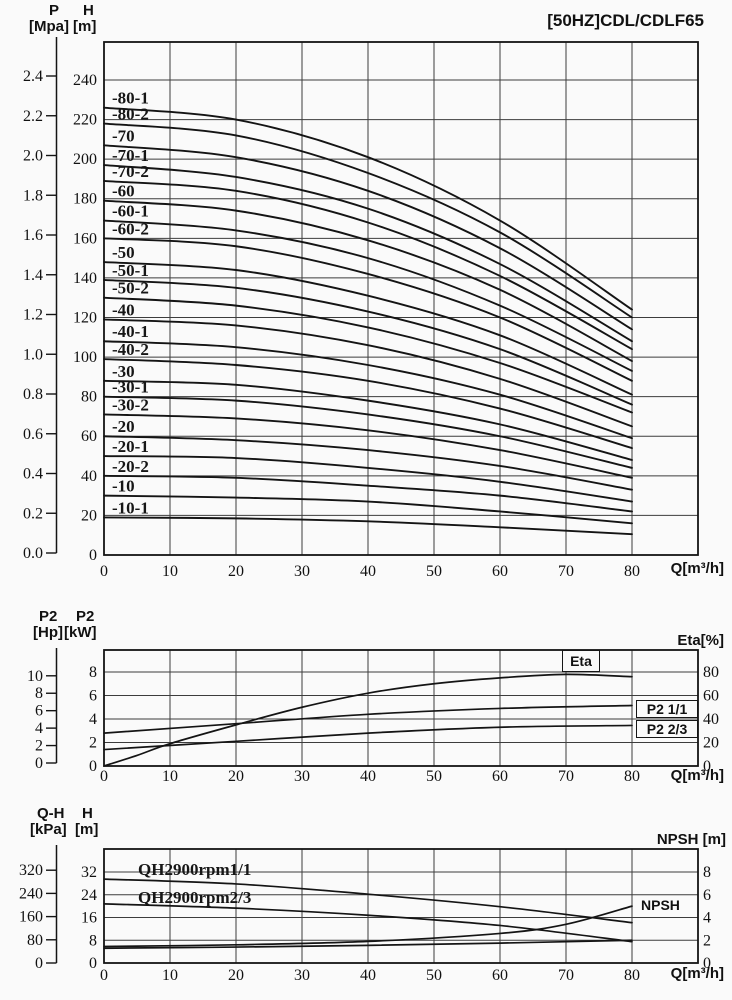 The height and width of the screenshot is (1000, 732). Describe the element at coordinates (33, 513) in the screenshot. I see `hq-outer-tick-label: 0.2` at that location.